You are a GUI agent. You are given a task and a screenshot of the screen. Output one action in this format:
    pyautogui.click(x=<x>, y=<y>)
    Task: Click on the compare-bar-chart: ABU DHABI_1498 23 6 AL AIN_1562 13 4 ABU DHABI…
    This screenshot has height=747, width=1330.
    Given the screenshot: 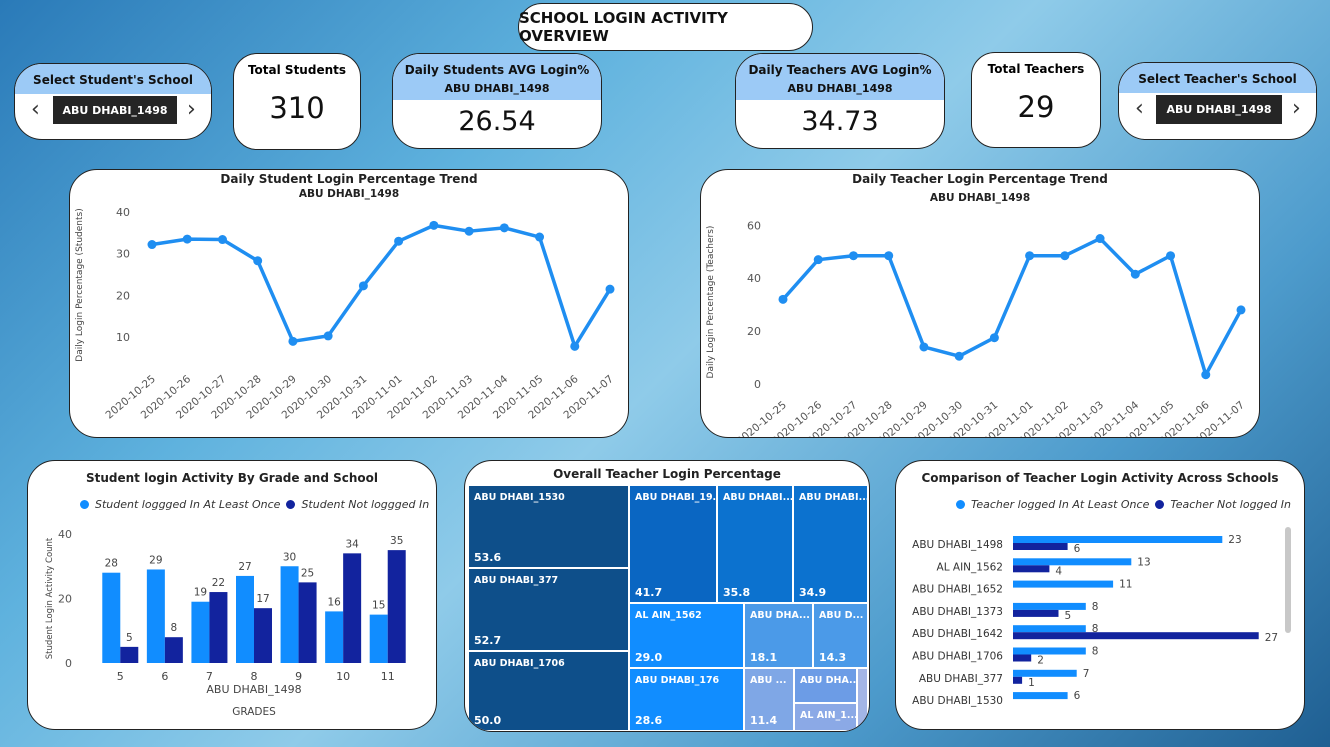 What is the action you would take?
    pyautogui.click(x=1095, y=620)
    